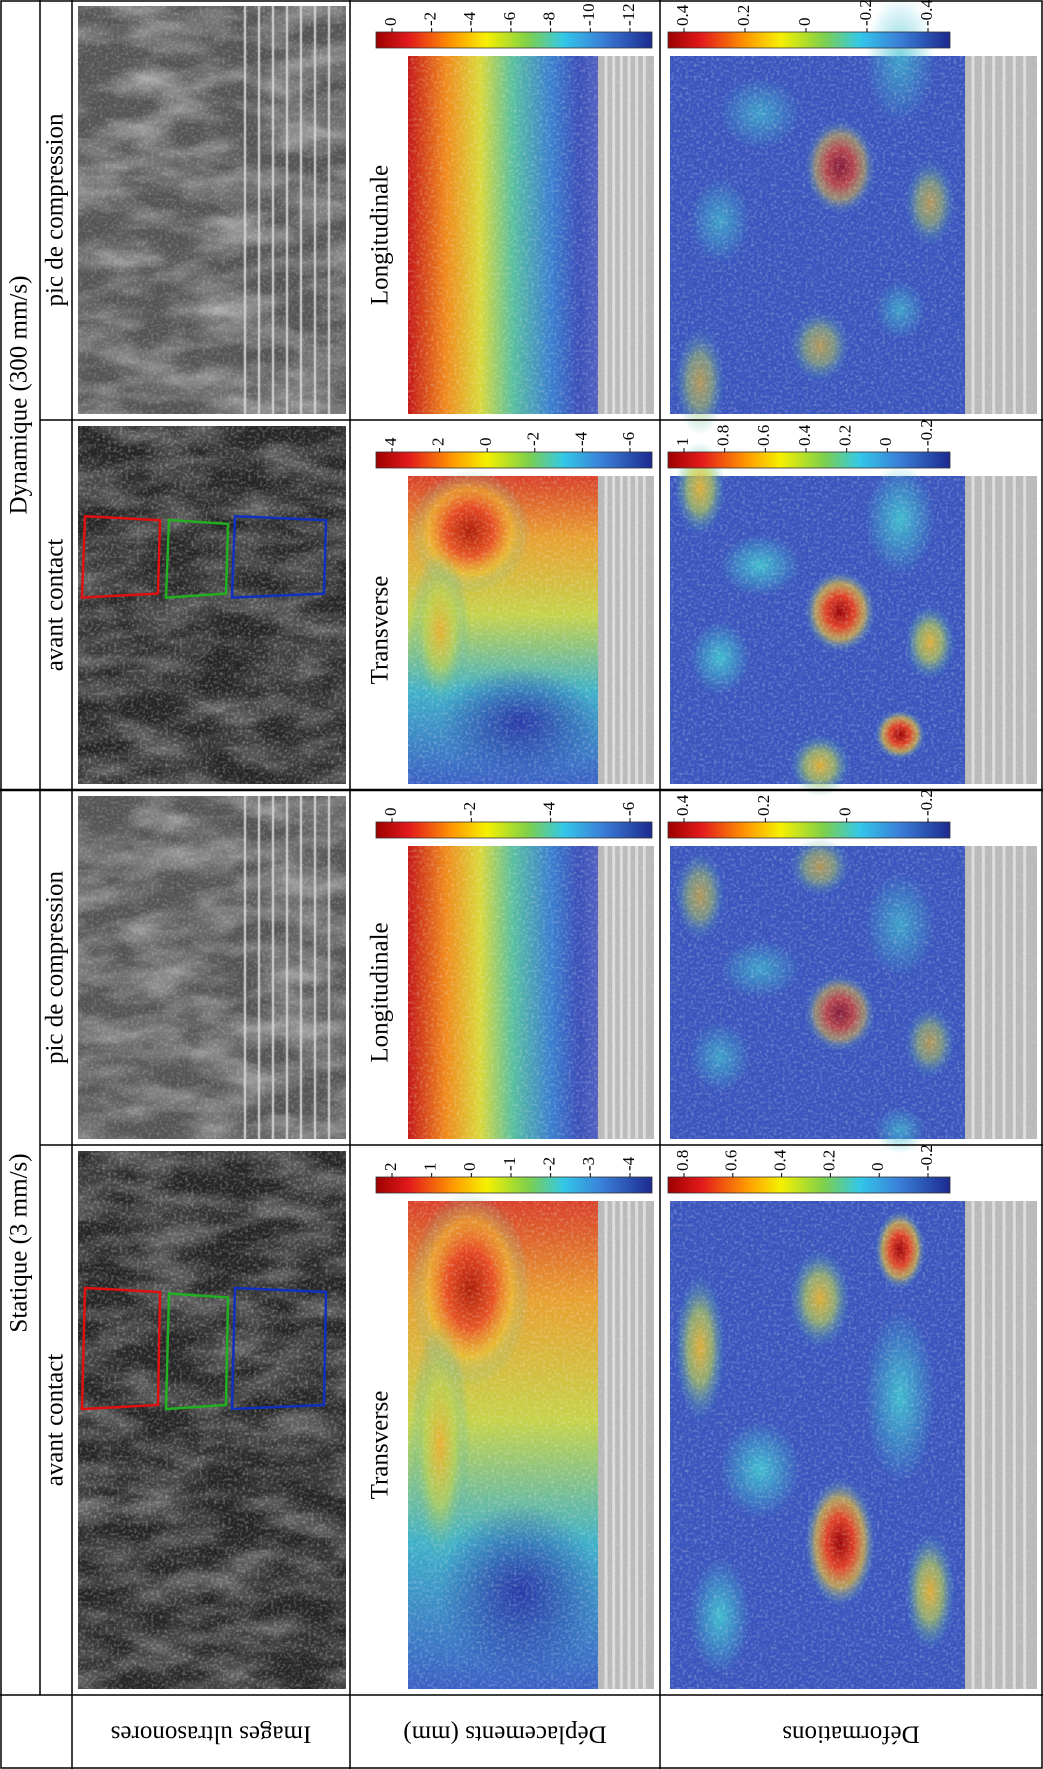 The image size is (1043, 1769). What do you see at coordinates (504, 1733) in the screenshot?
I see `row-label: Déplacements (mm)` at bounding box center [504, 1733].